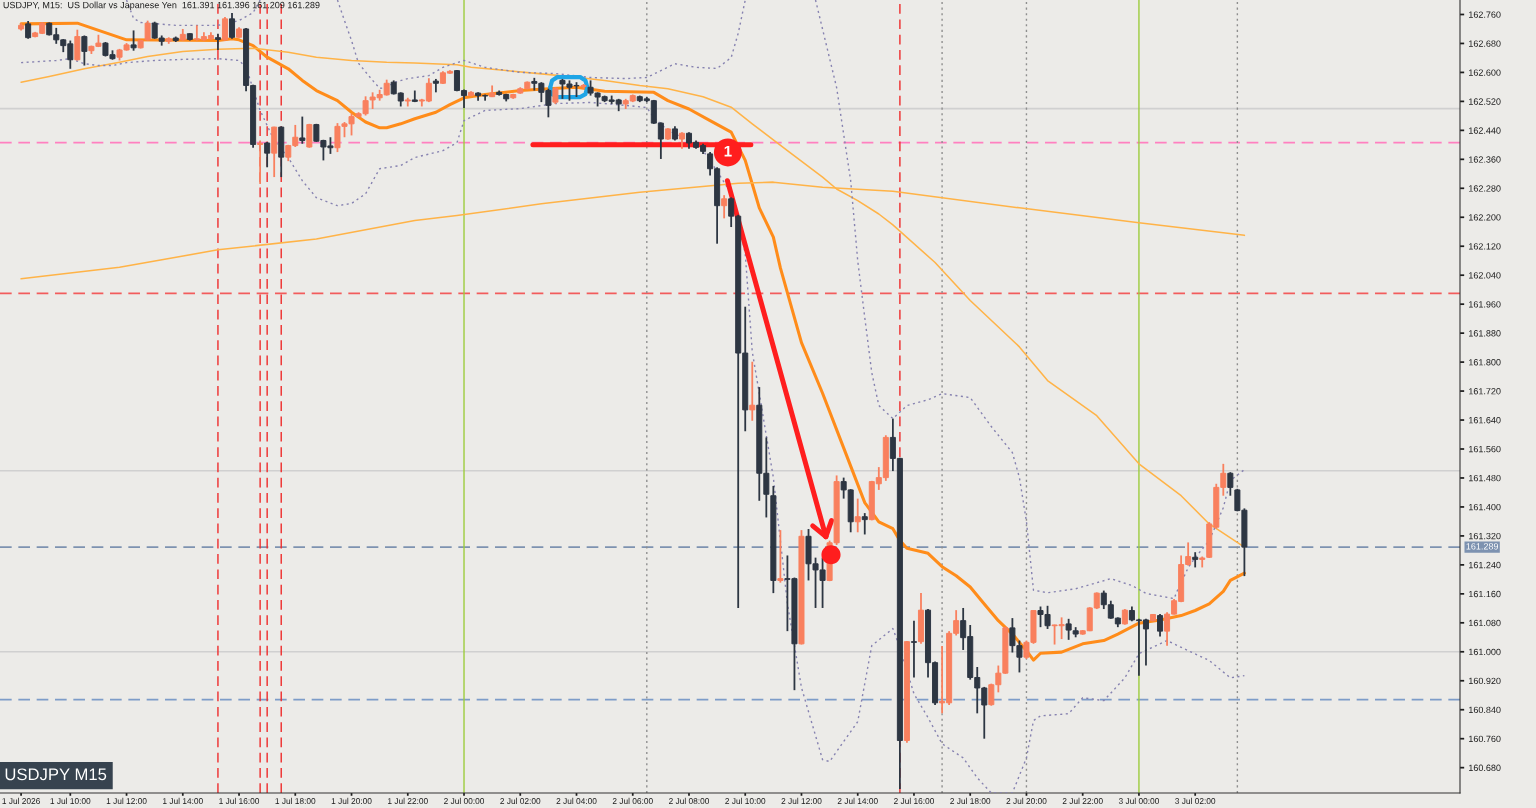 The height and width of the screenshot is (808, 1536). Describe the element at coordinates (801, 800) in the screenshot. I see `x-tick-label: 2 Jul 12:00` at that location.